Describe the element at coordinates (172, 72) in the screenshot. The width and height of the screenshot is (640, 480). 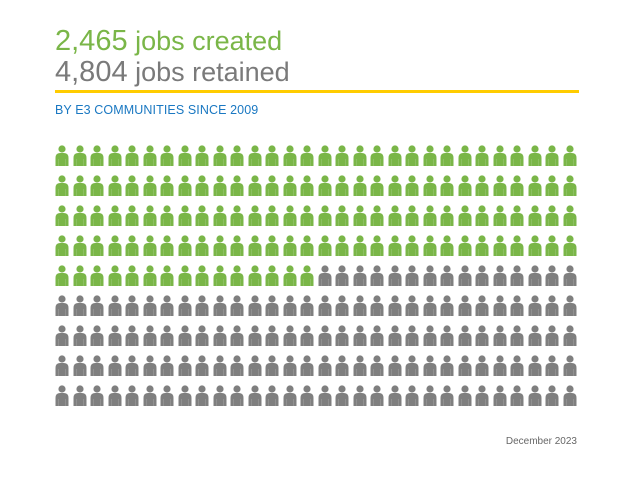
I see `jobs-retained-headline: 4,804 jobs retained` at that location.